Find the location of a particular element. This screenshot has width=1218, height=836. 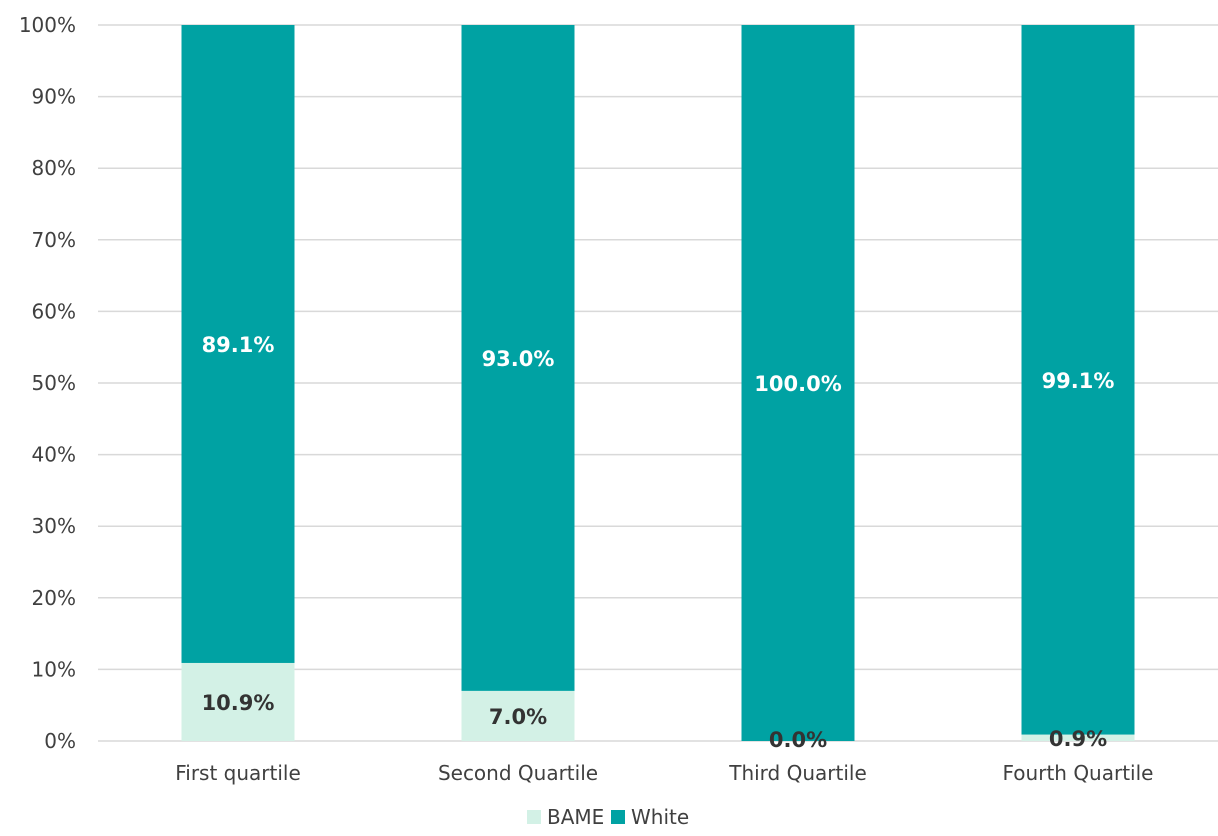

y-tick-label: 90% is located at coordinates (54, 97).